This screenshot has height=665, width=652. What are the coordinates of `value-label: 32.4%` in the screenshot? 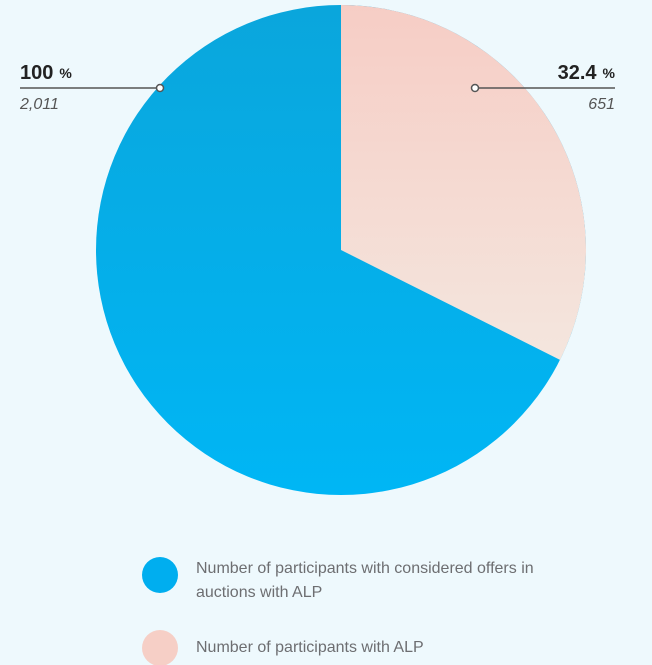 It's located at (587, 73).